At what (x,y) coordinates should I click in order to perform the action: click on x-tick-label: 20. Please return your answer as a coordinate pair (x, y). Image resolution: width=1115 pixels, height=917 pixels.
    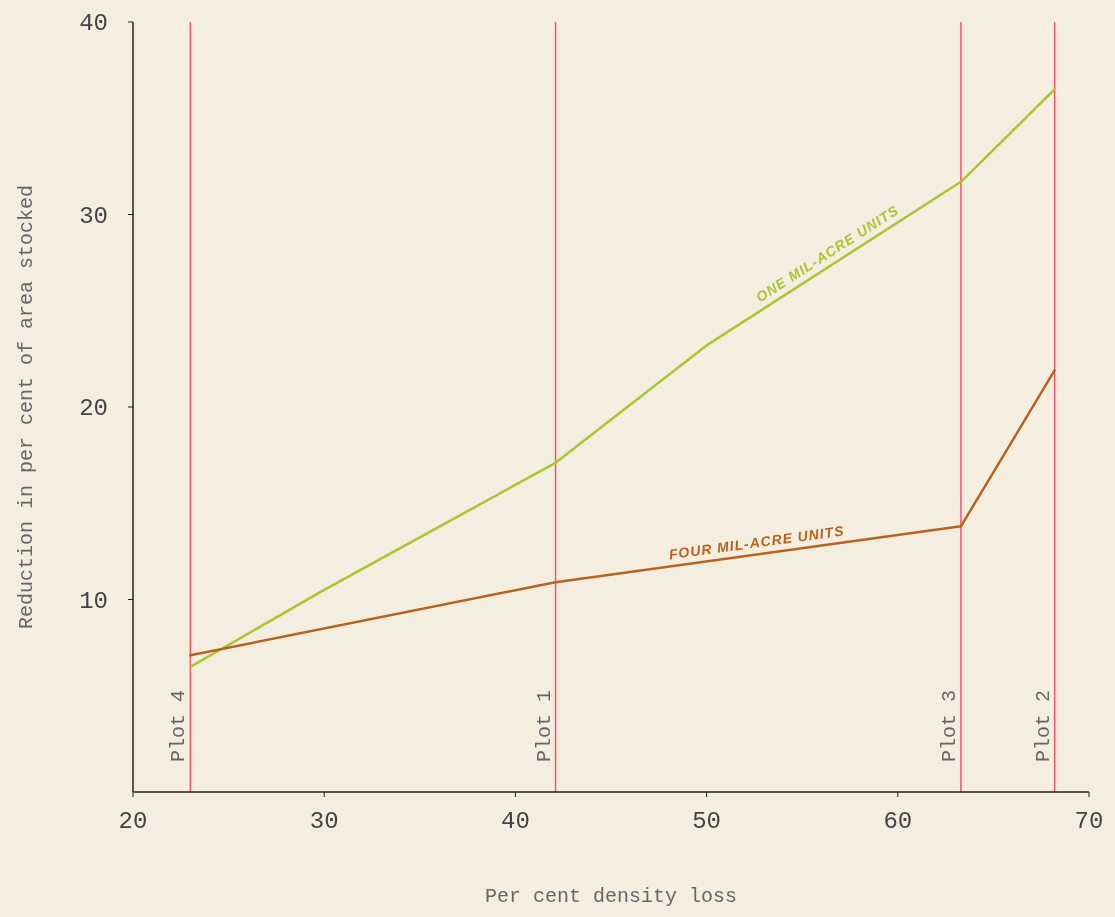
    Looking at the image, I should click on (133, 821).